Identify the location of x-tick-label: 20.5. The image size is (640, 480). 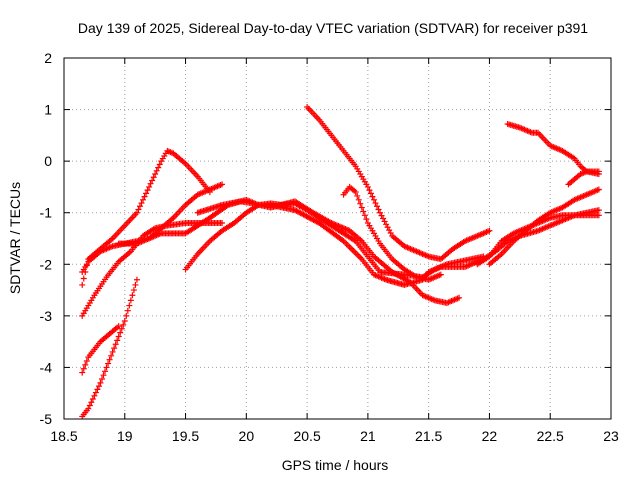
(306, 436).